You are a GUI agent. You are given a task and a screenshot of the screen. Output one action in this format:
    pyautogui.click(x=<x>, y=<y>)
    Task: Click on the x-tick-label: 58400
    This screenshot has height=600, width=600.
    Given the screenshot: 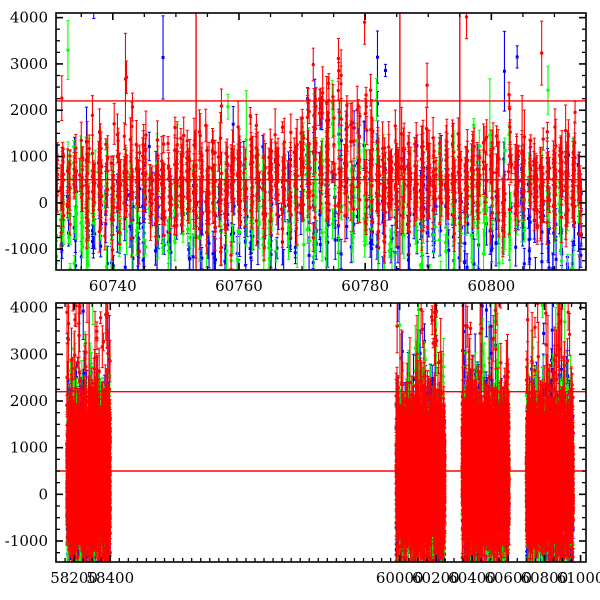 What is the action you would take?
    pyautogui.click(x=110, y=578)
    